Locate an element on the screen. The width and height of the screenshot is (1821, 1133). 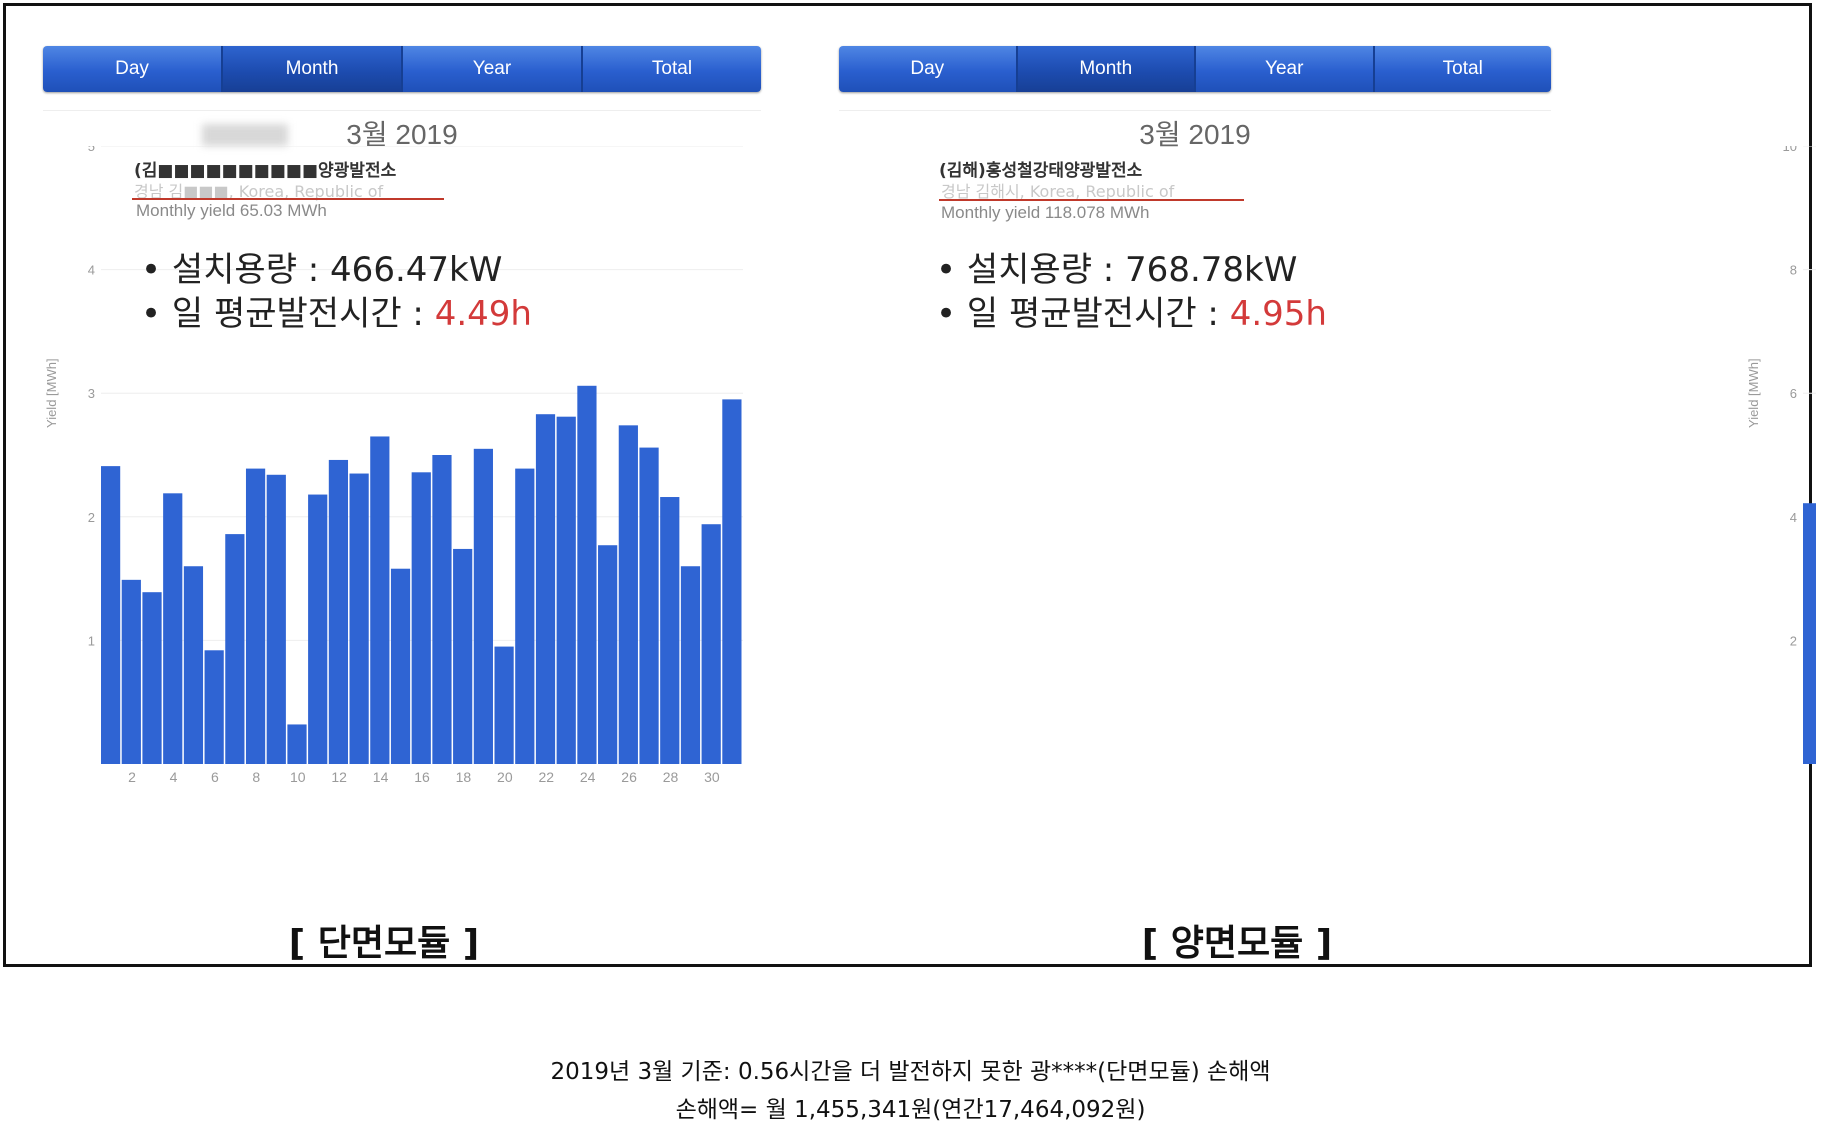
y-tick-label: 5 is located at coordinates (91, 150).